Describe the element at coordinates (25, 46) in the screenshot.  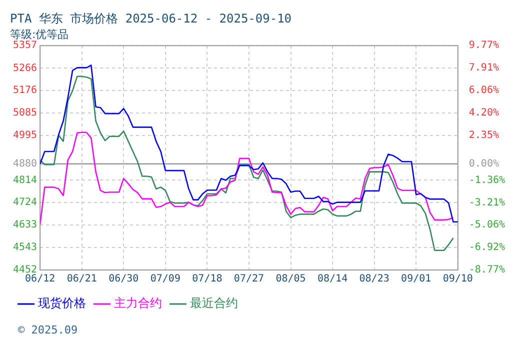
I see `y-tick-label: 5357` at that location.